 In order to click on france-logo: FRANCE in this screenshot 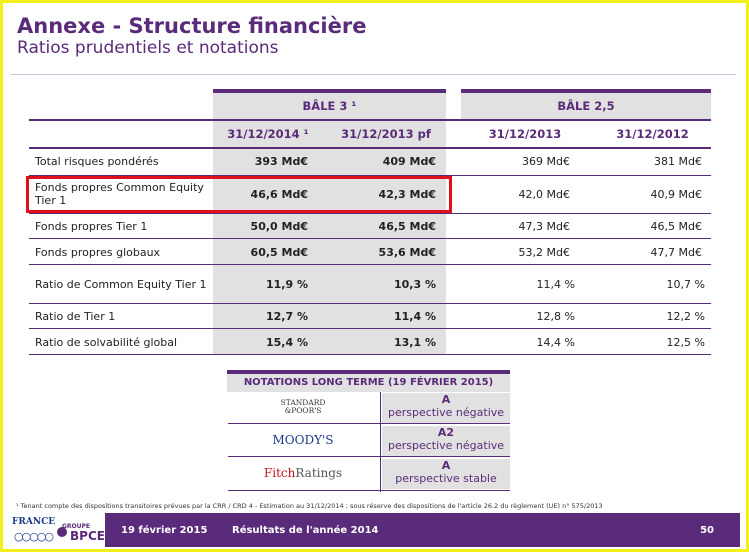, I will do `click(34, 522)`.